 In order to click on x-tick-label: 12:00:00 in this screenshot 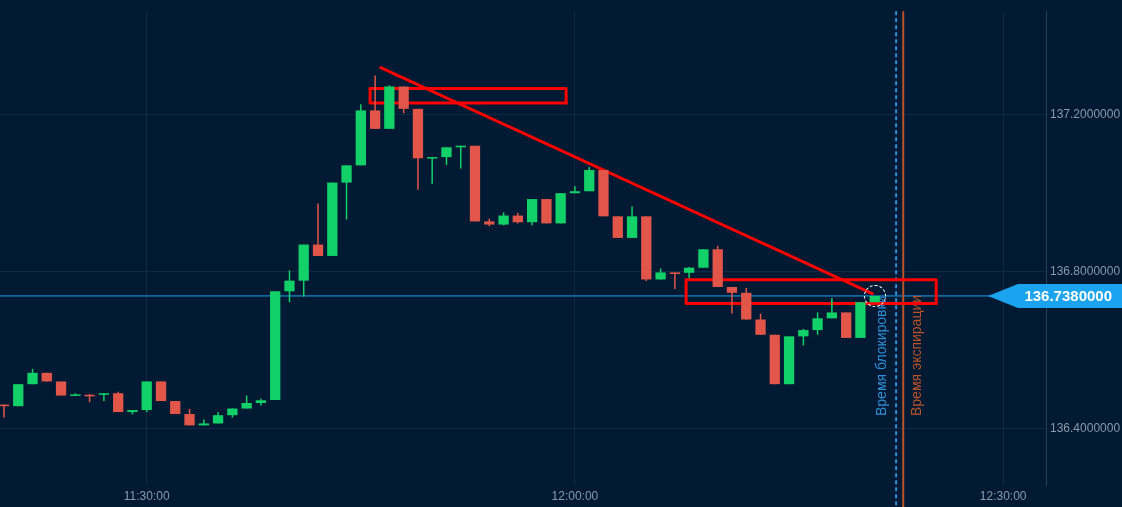, I will do `click(575, 495)`.